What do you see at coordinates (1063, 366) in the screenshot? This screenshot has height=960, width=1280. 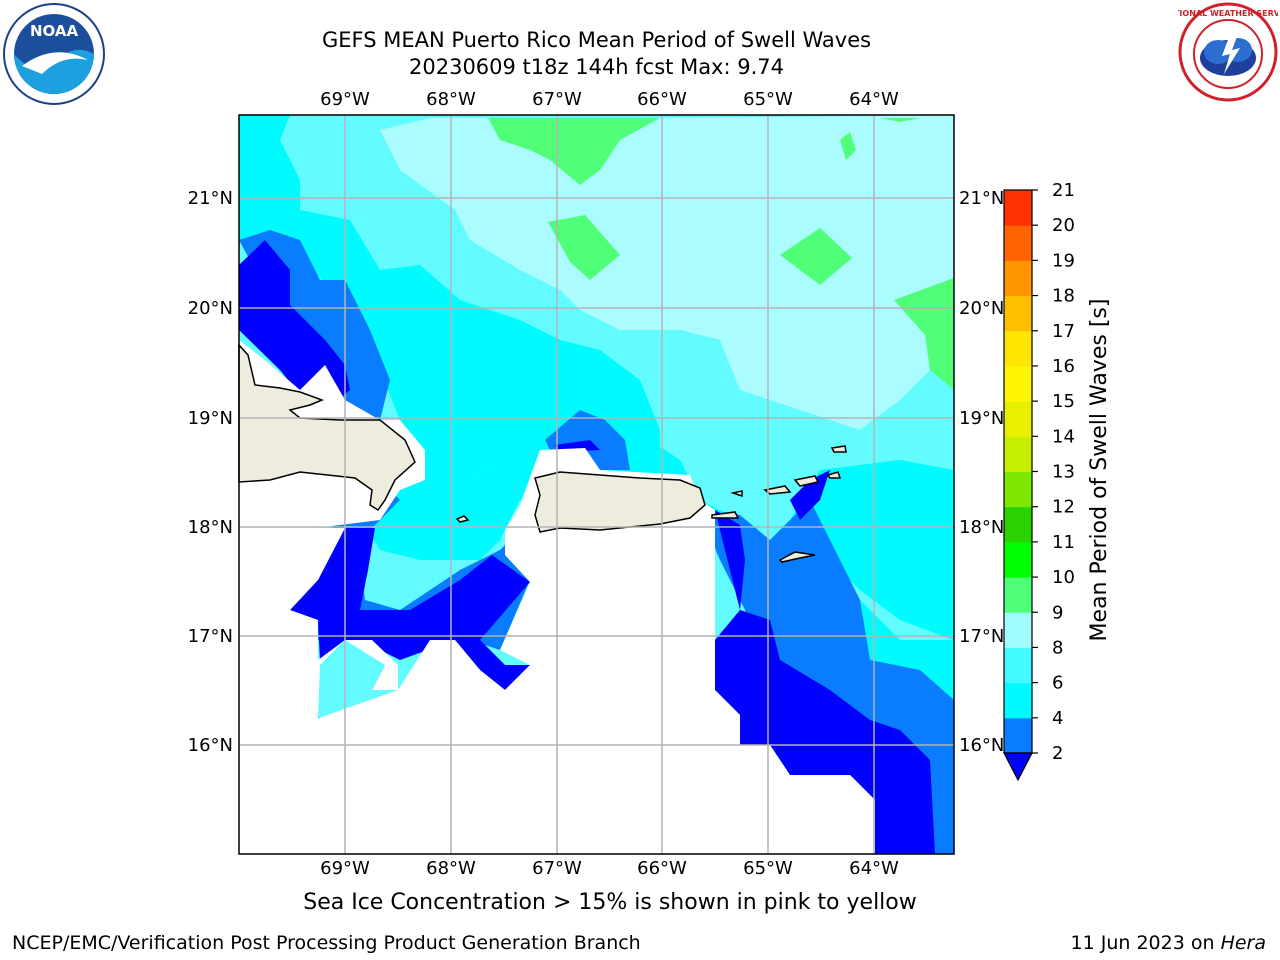 I see `colorbar-tick-label: 16` at bounding box center [1063, 366].